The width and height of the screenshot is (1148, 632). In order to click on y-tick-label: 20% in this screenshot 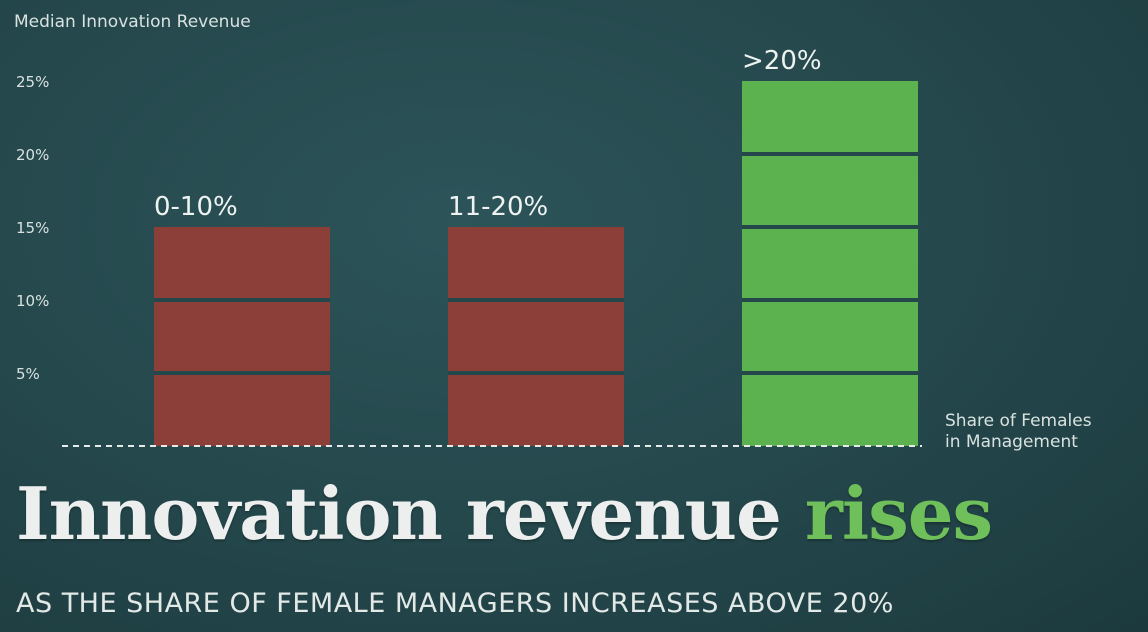, I will do `click(32, 155)`.